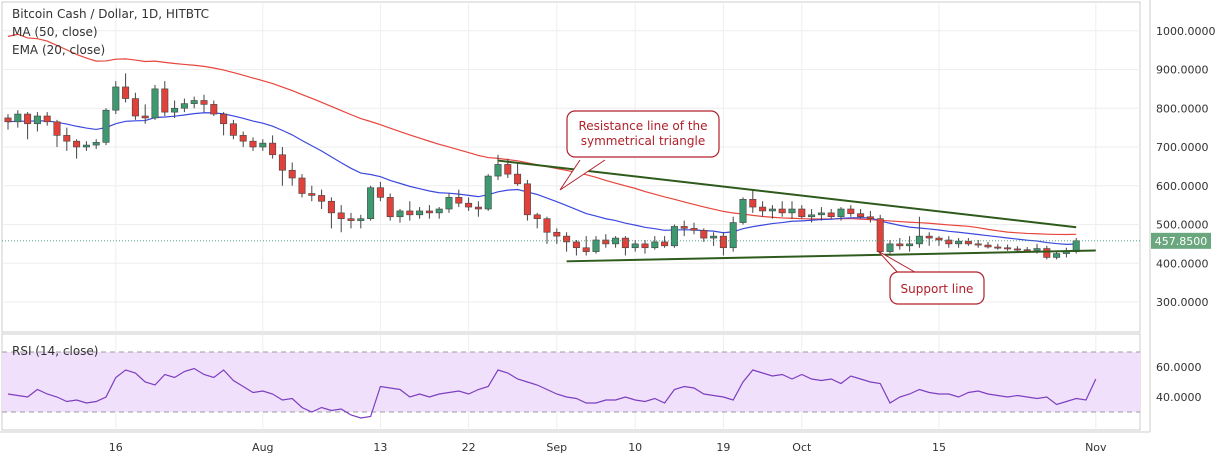 This screenshot has height=468, width=1220. What do you see at coordinates (1179, 367) in the screenshot?
I see `rsi-tick-label: 60.0000` at bounding box center [1179, 367].